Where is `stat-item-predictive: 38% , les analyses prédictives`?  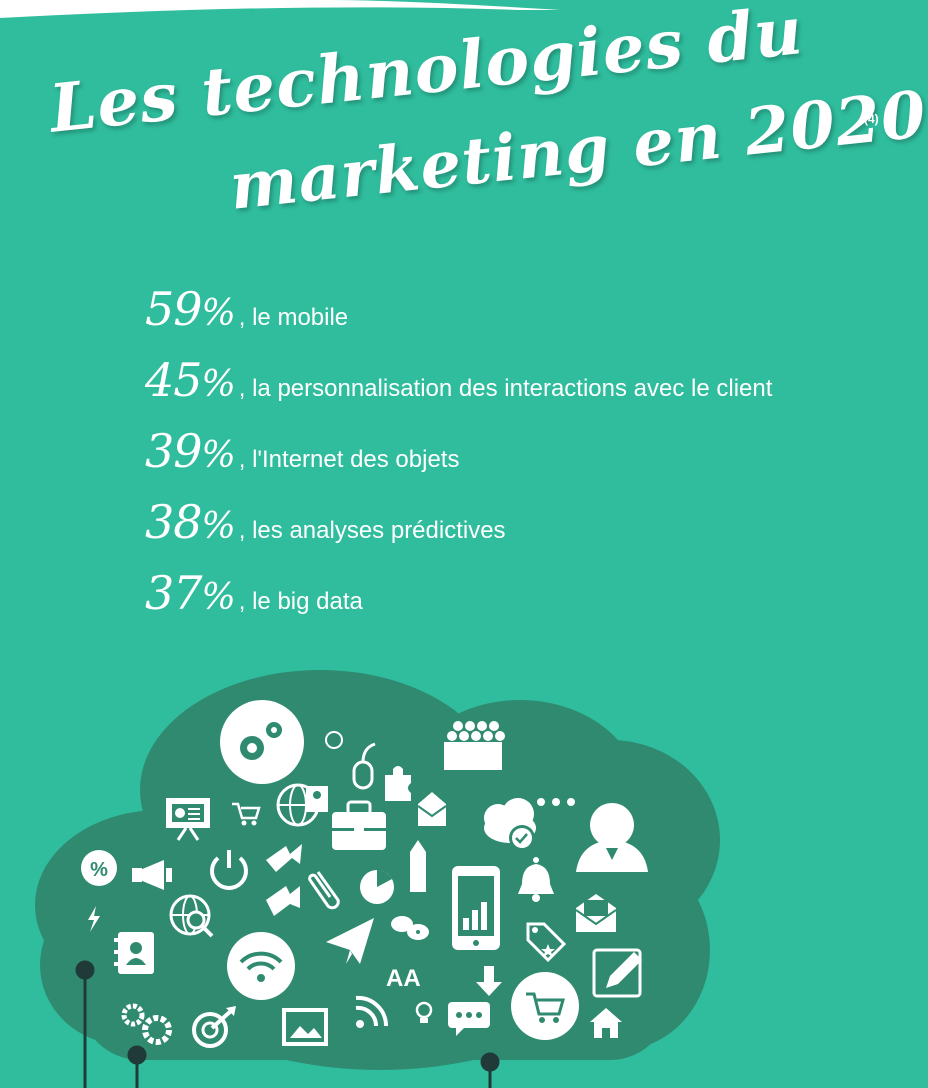 stat-item-predictive: 38% , les analyses prédictives is located at coordinates (530, 530).